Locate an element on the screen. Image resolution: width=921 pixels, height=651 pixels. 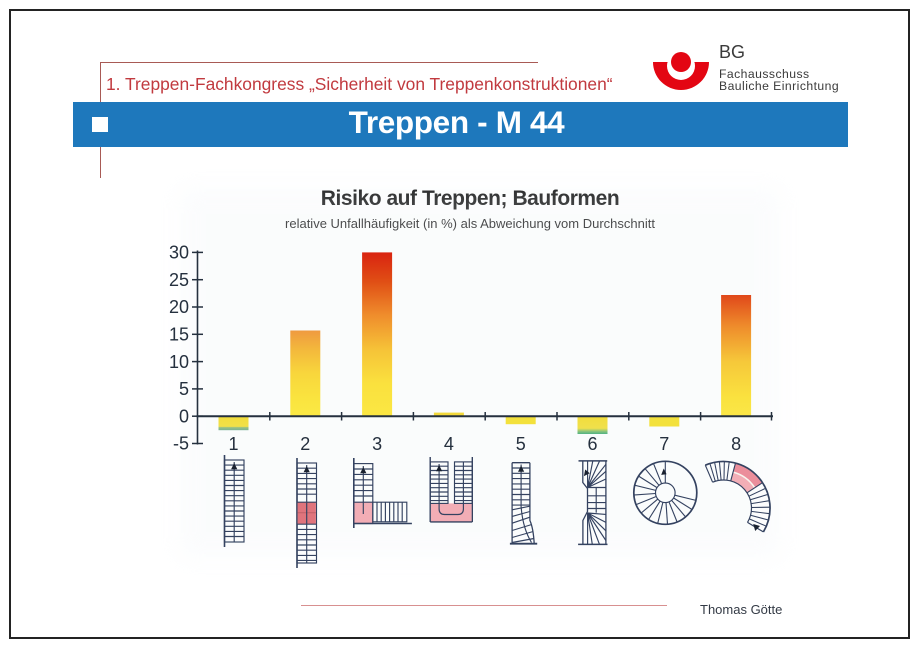
svg-text: 4 is located at coordinates (449, 444).